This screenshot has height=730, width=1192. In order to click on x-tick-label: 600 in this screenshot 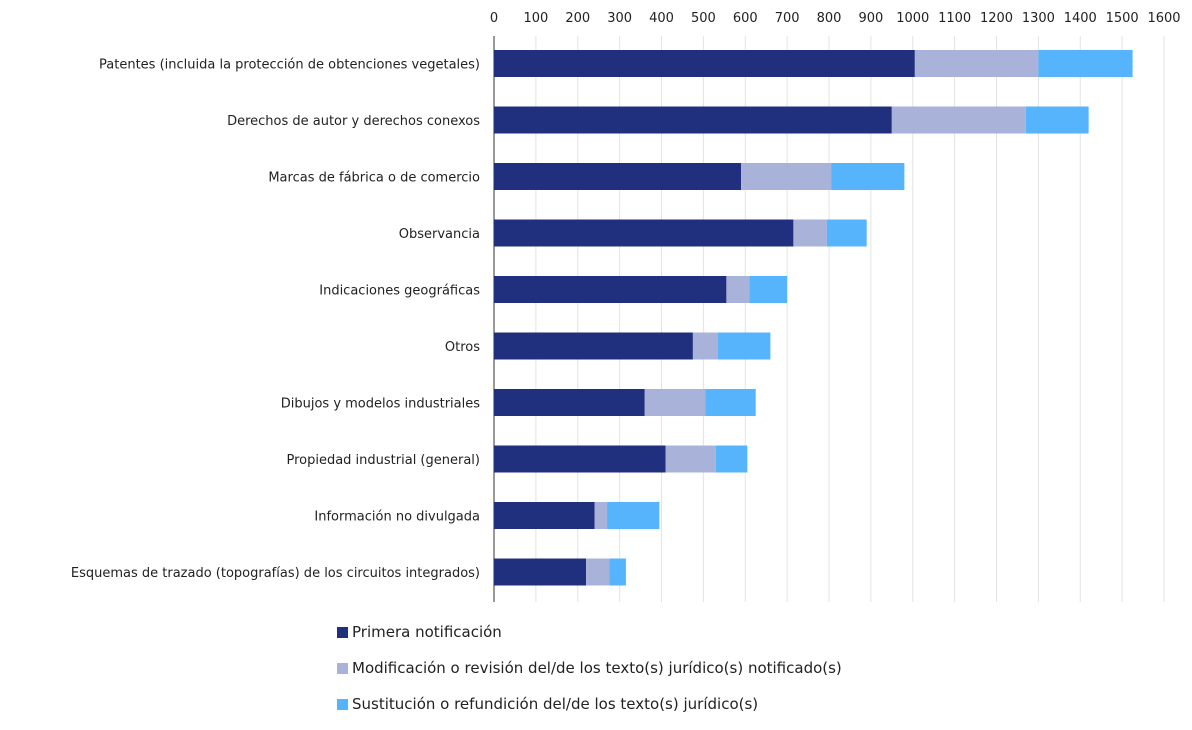, I will do `click(745, 18)`.